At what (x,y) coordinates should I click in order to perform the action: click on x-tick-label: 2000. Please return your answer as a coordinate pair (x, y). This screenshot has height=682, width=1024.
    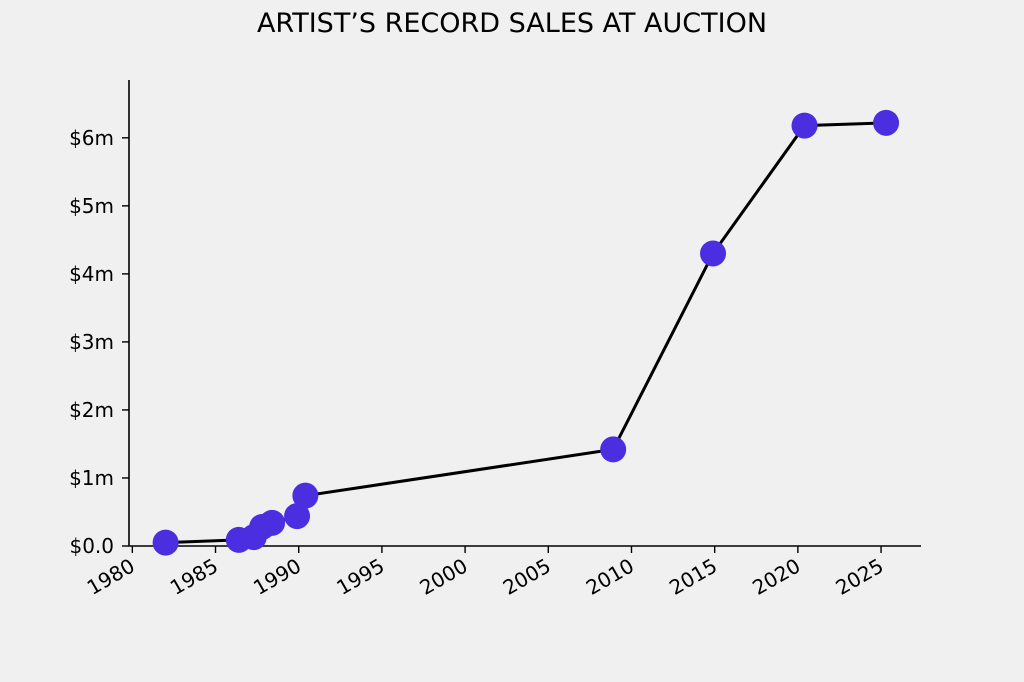
    Looking at the image, I should click on (444, 577).